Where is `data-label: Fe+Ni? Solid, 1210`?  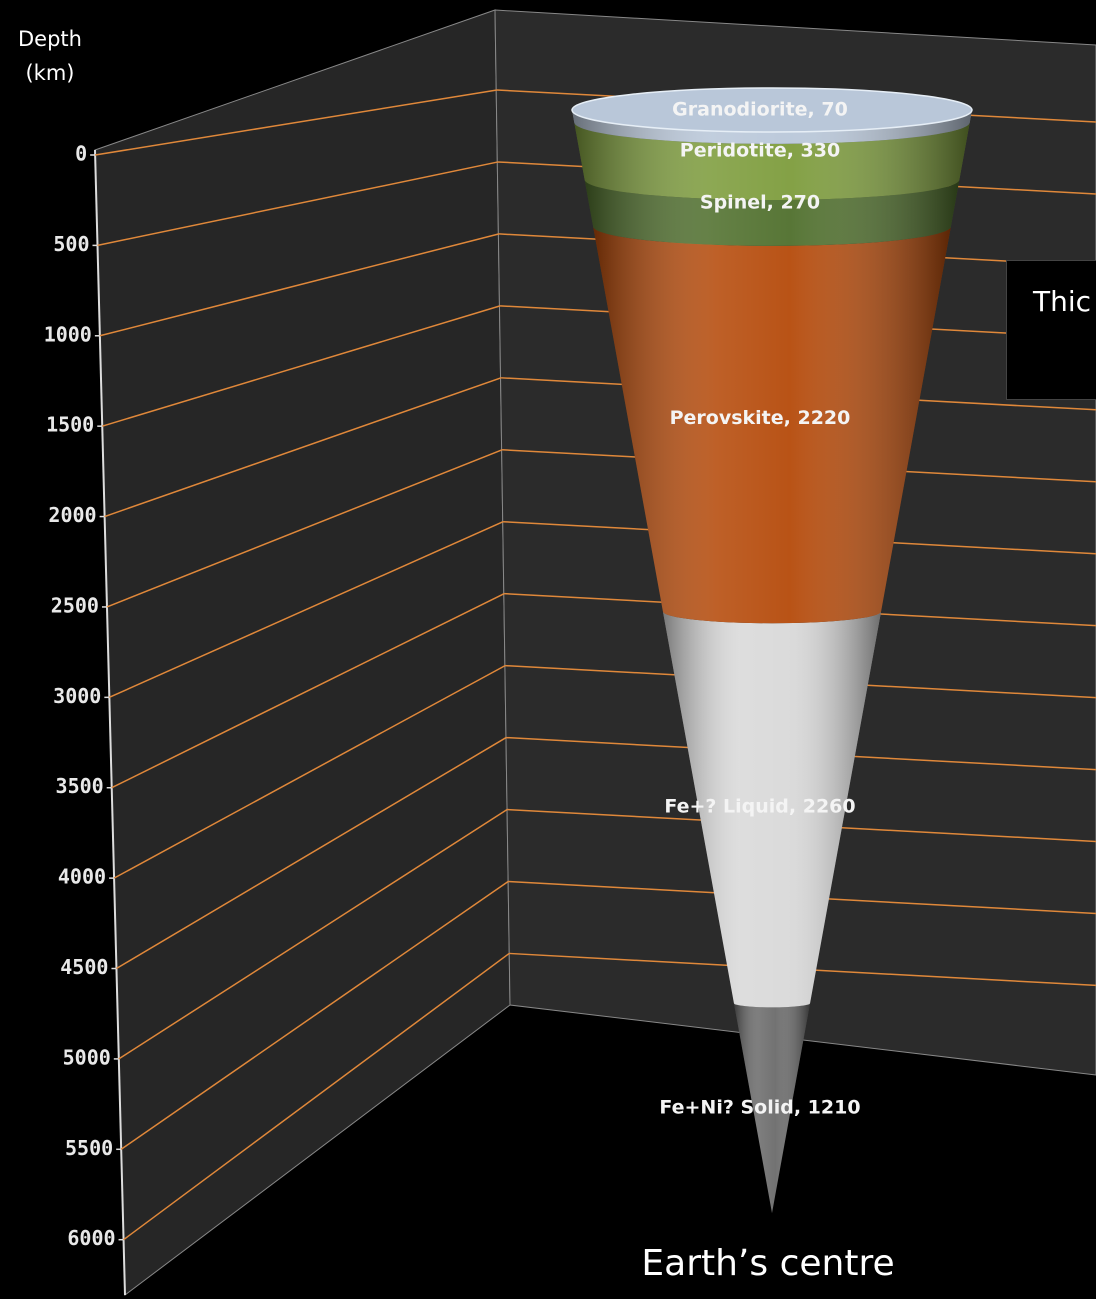 data-label: Fe+Ni? Solid, 1210 is located at coordinates (759, 1108).